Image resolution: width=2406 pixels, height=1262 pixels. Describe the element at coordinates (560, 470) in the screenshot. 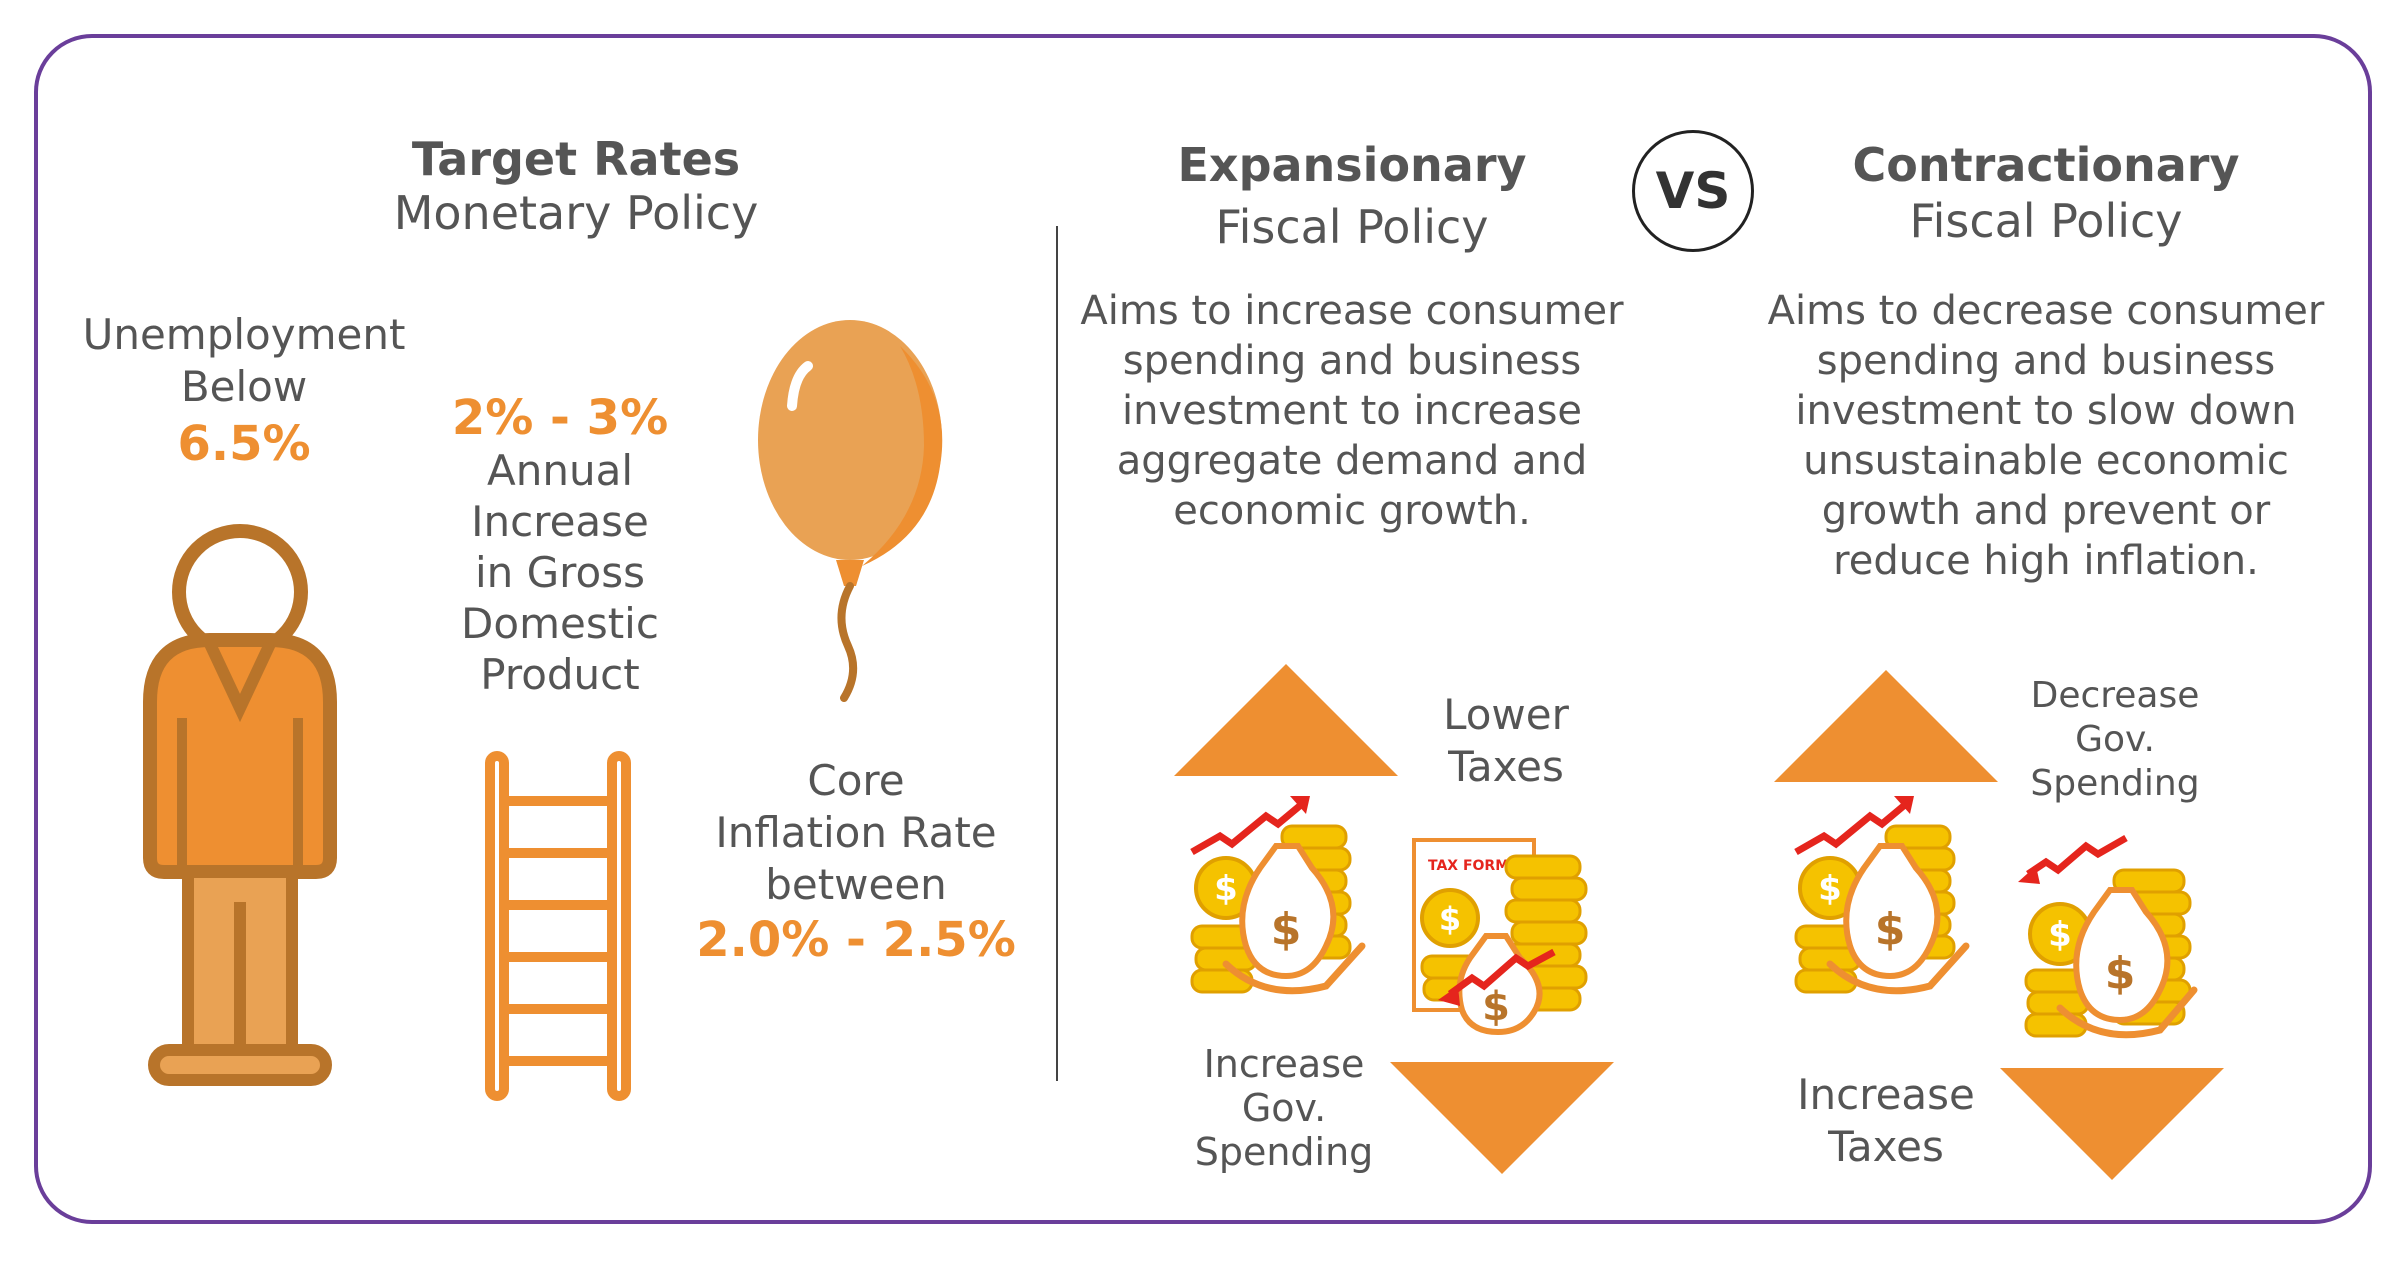

I see `gdp-line-1: Annual` at that location.